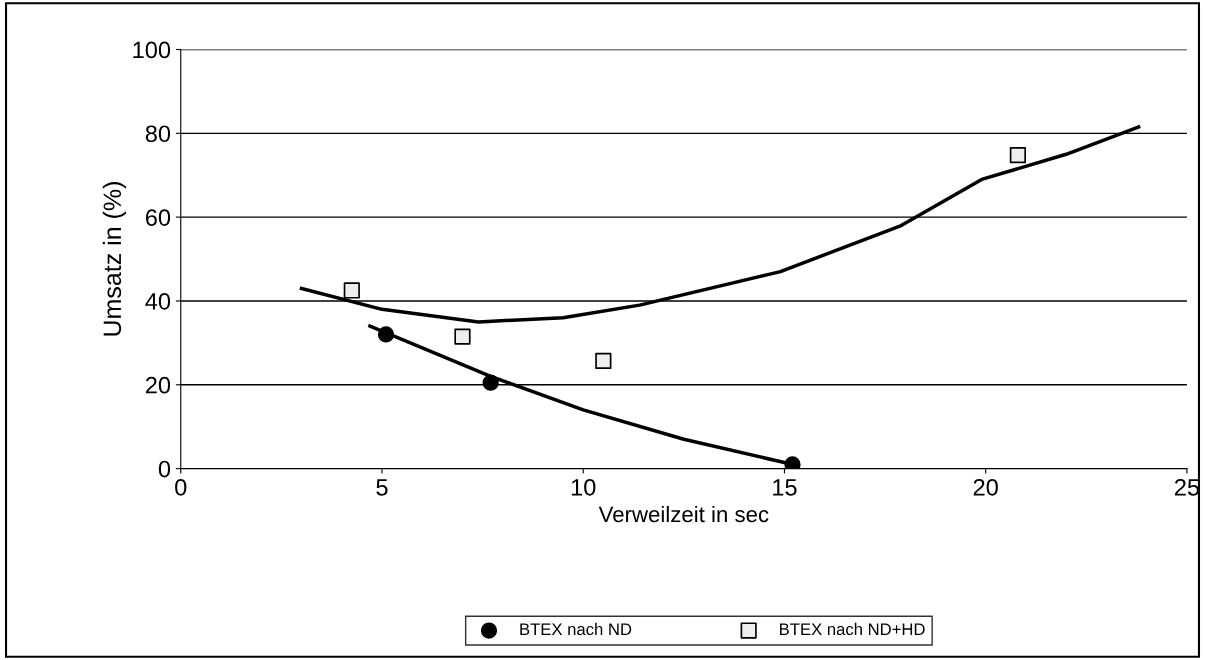 The image size is (1205, 660). I want to click on x-tick-label: 20, so click(985, 487).